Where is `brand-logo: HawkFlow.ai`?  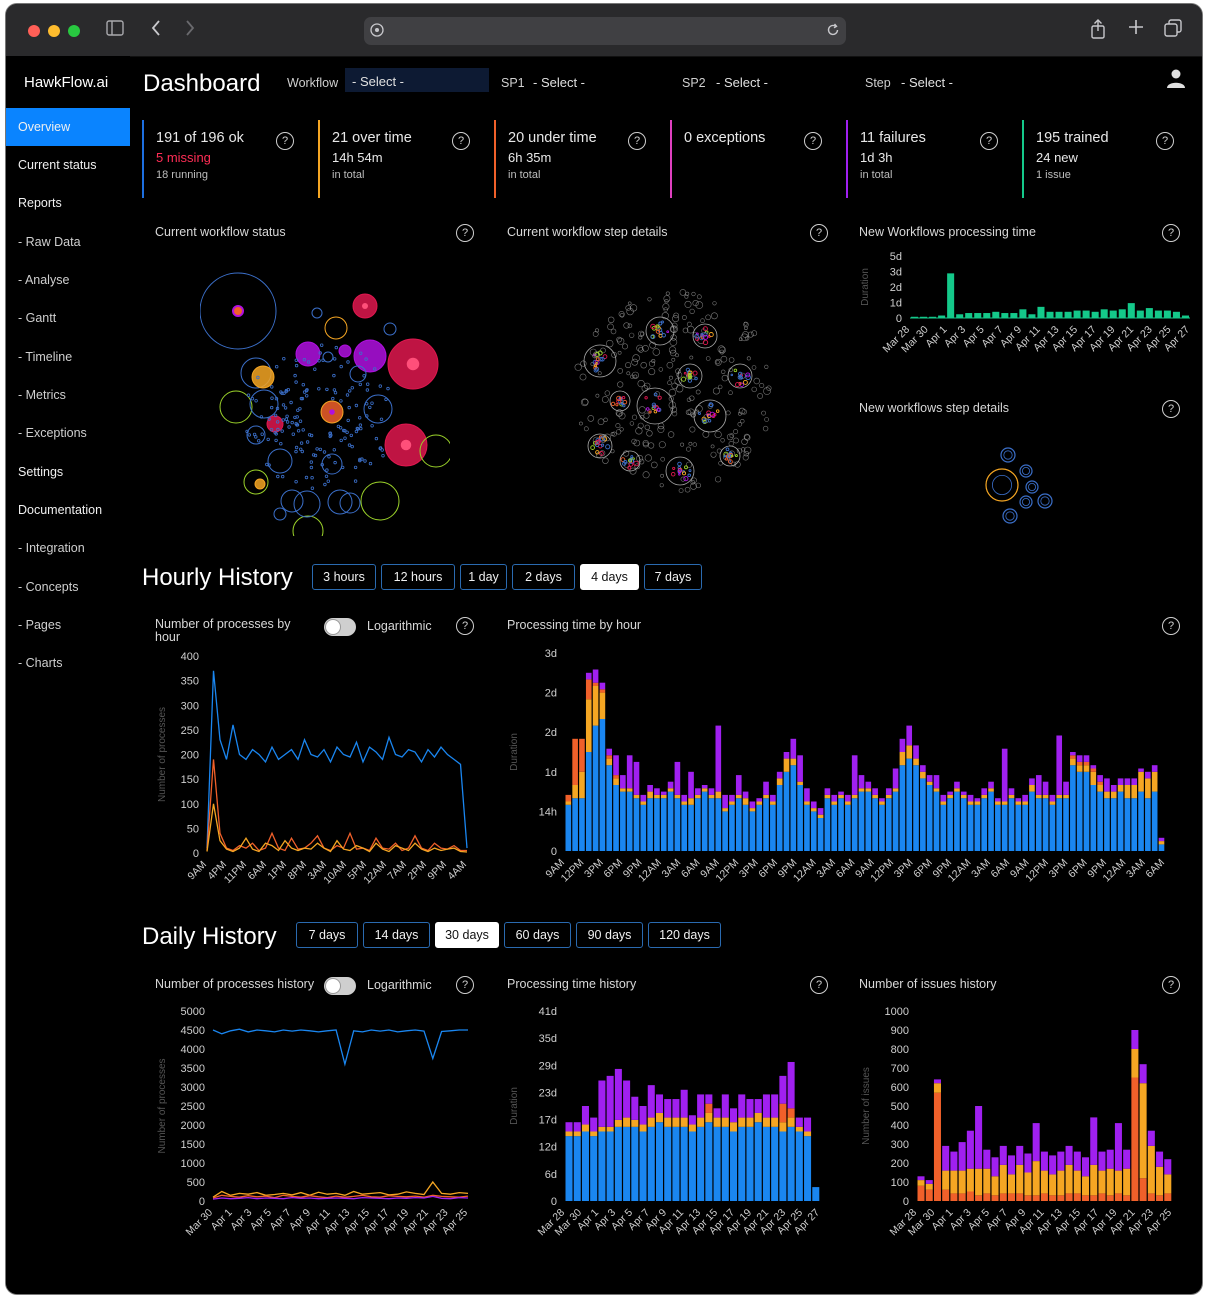
brand-logo: HawkFlow.ai is located at coordinates (66, 82).